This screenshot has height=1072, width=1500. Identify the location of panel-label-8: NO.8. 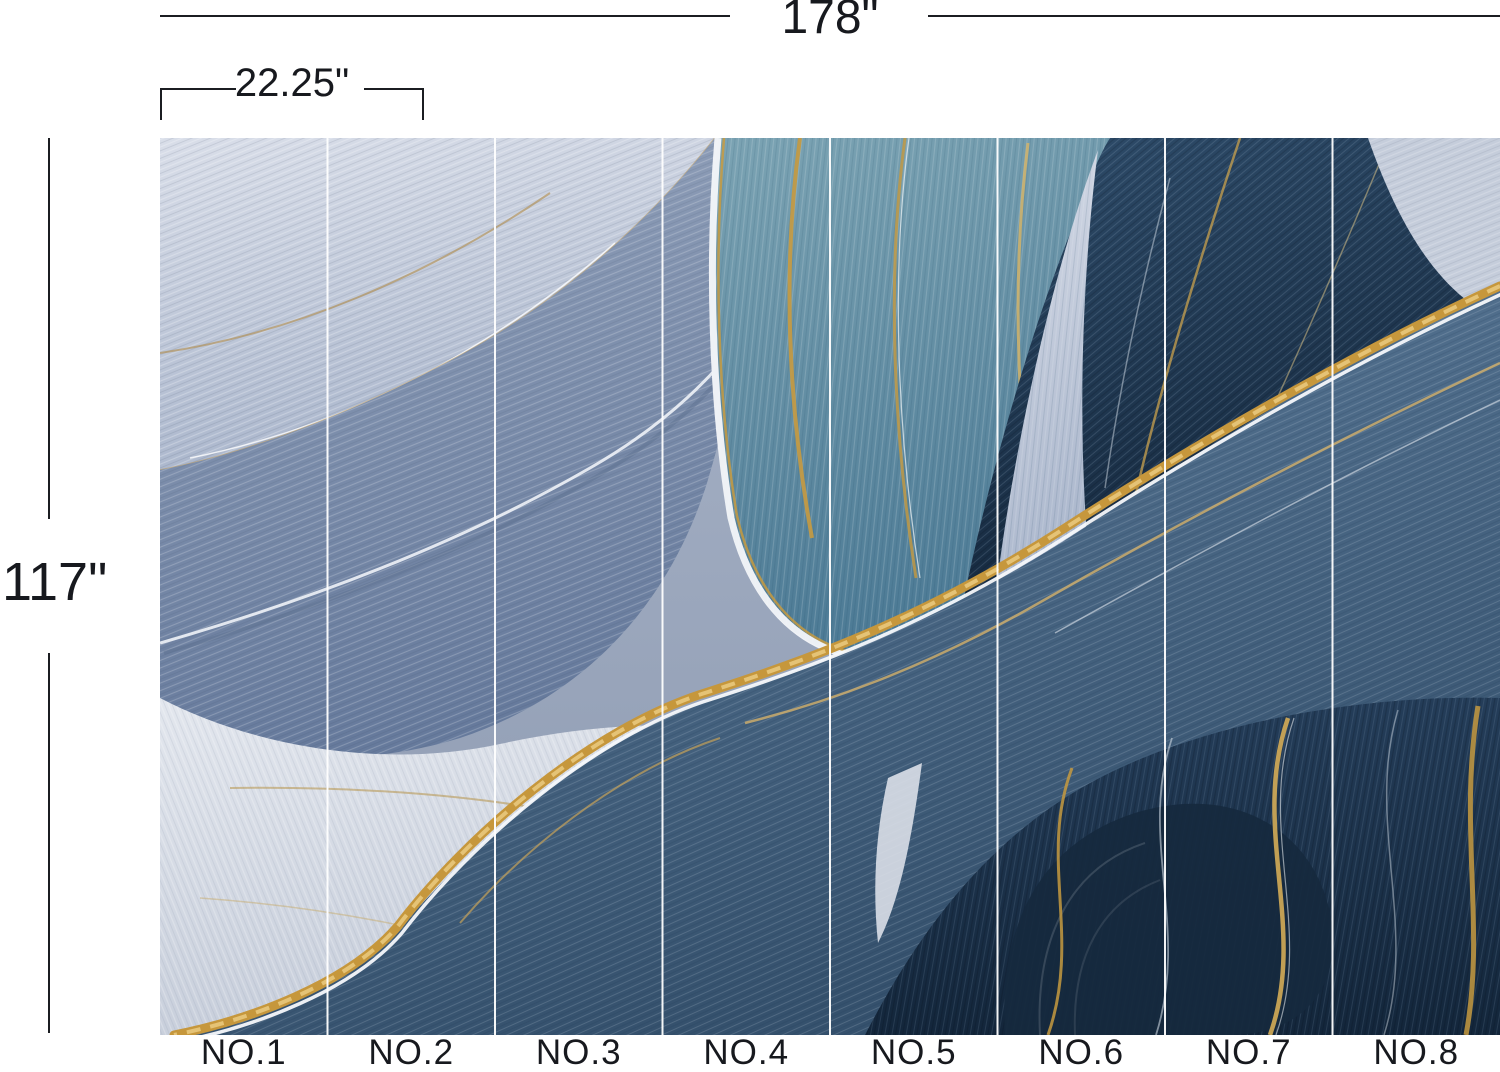
(1416, 1053).